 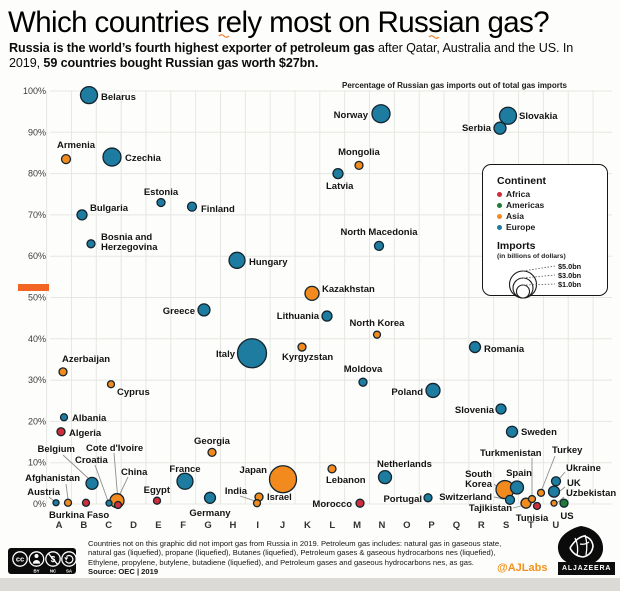 What do you see at coordinates (564, 503) in the screenshot?
I see `bubble-us` at bounding box center [564, 503].